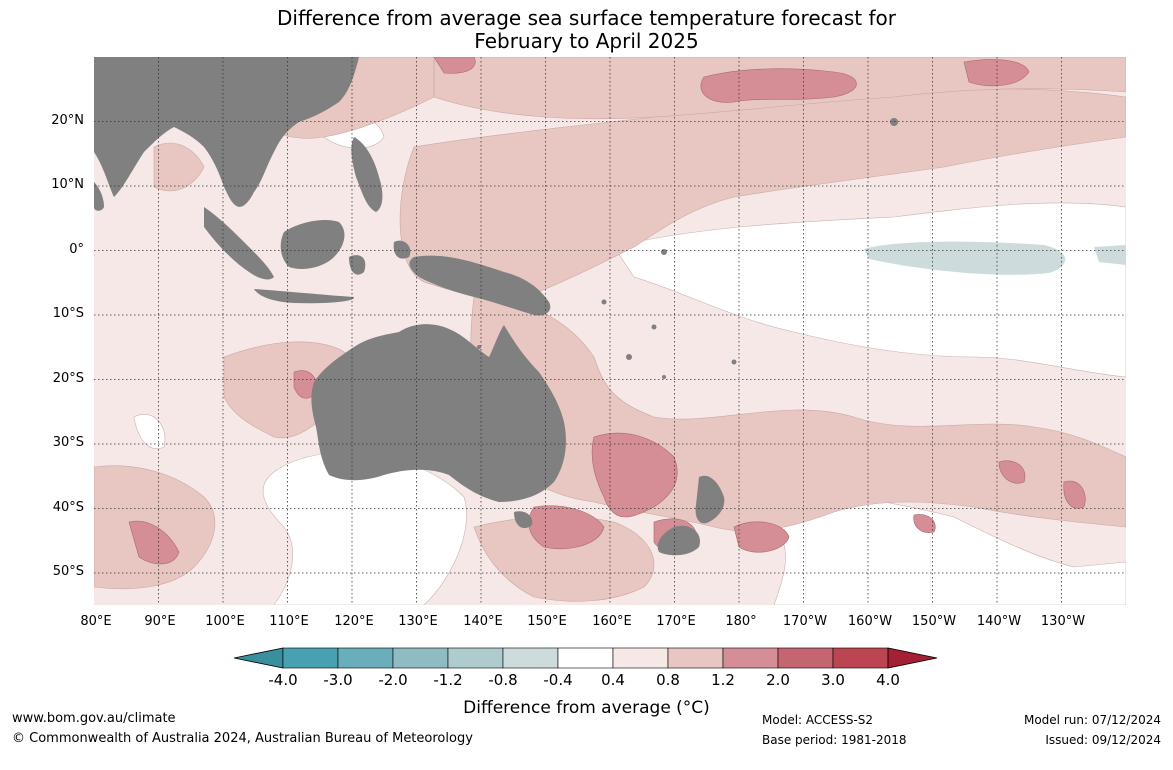  I want to click on lat-label-0: 0°, so click(76, 249).